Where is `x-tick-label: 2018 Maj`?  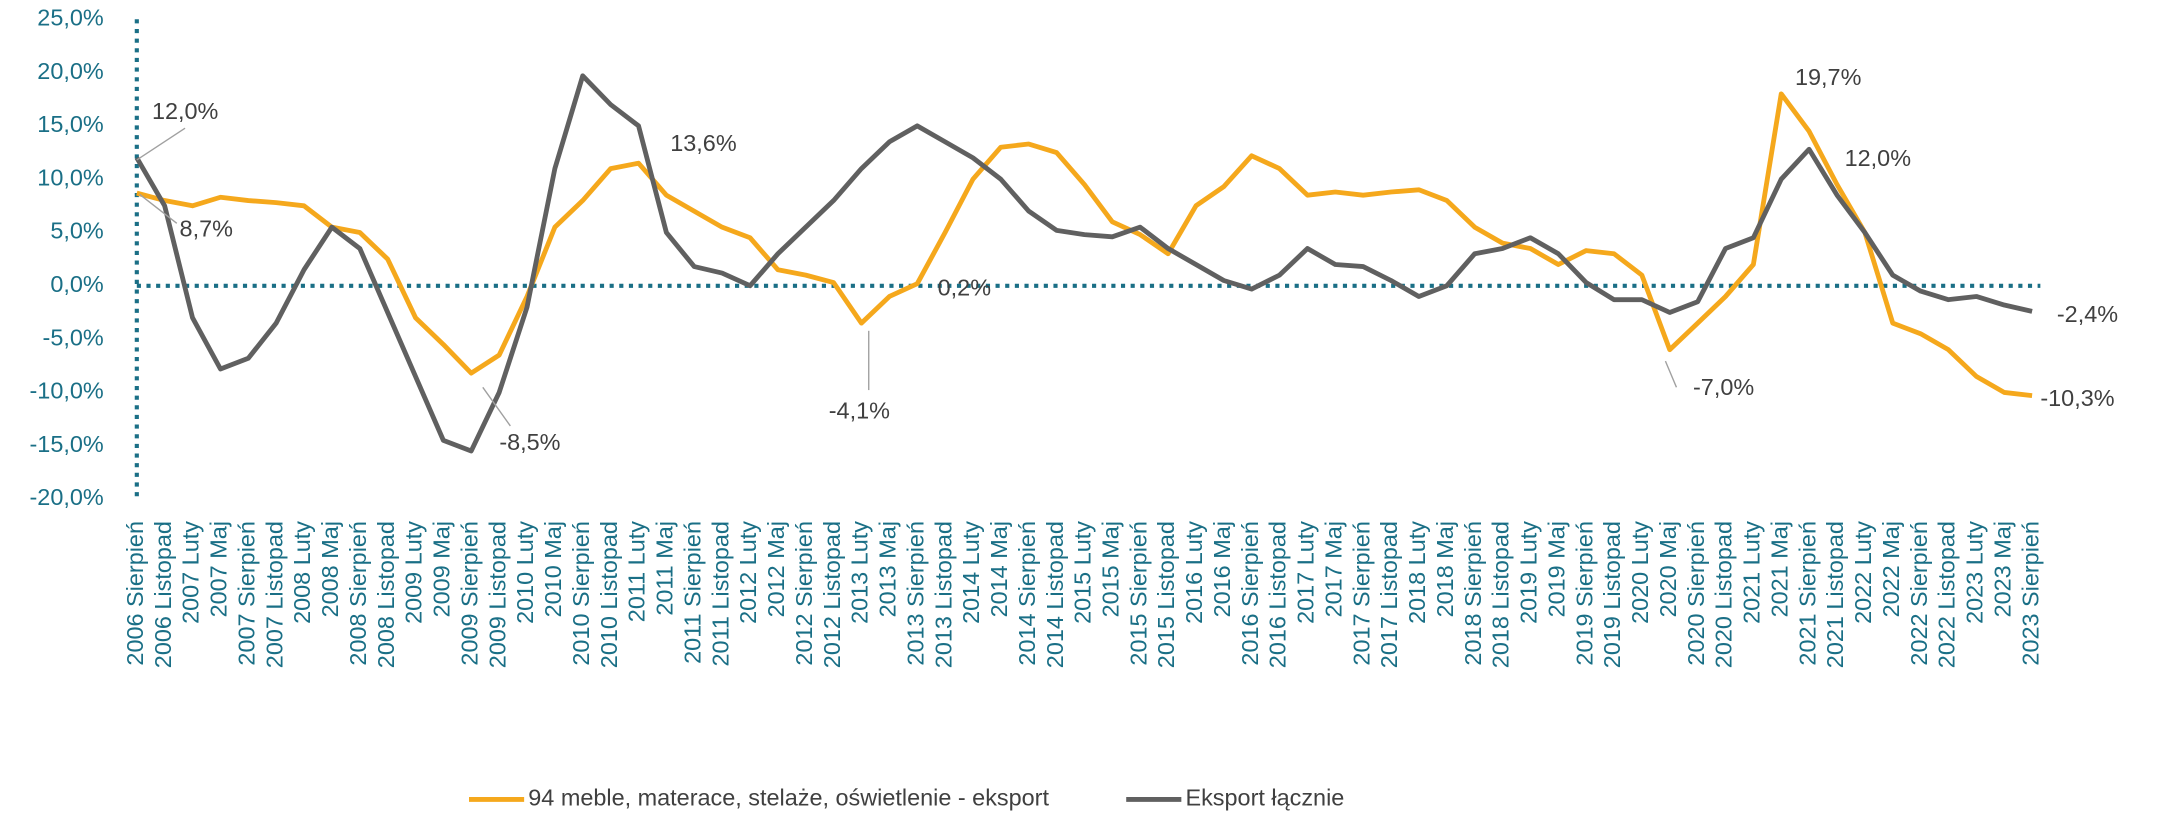
x-tick-label: 2018 Maj is located at coordinates (1445, 569).